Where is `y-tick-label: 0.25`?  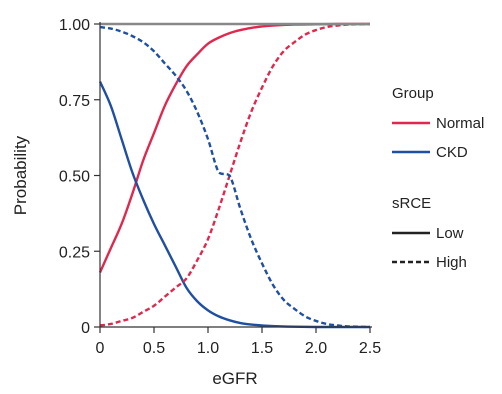
y-tick-label: 0.25 is located at coordinates (74, 252).